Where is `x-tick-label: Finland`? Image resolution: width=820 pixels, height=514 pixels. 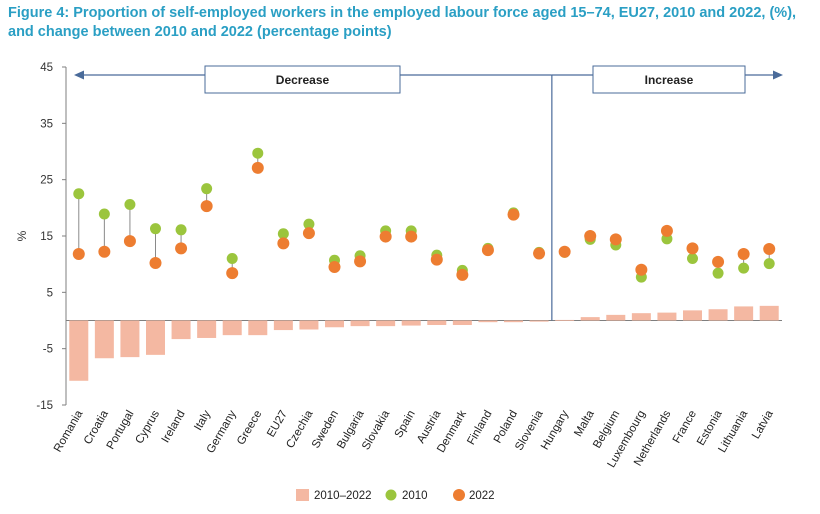
x-tick-label: Finland is located at coordinates (479, 428).